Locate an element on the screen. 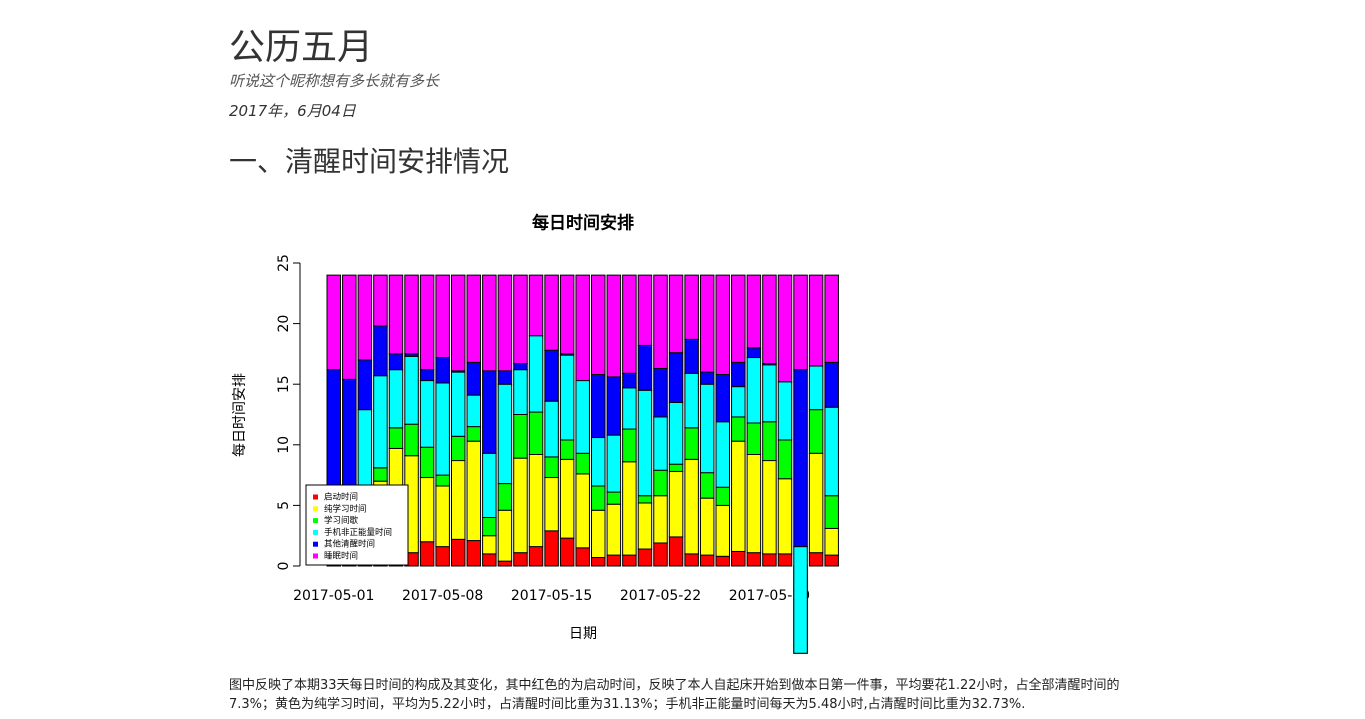 The width and height of the screenshot is (1365, 719). legend-label: 纯学习时间 is located at coordinates (345, 508).